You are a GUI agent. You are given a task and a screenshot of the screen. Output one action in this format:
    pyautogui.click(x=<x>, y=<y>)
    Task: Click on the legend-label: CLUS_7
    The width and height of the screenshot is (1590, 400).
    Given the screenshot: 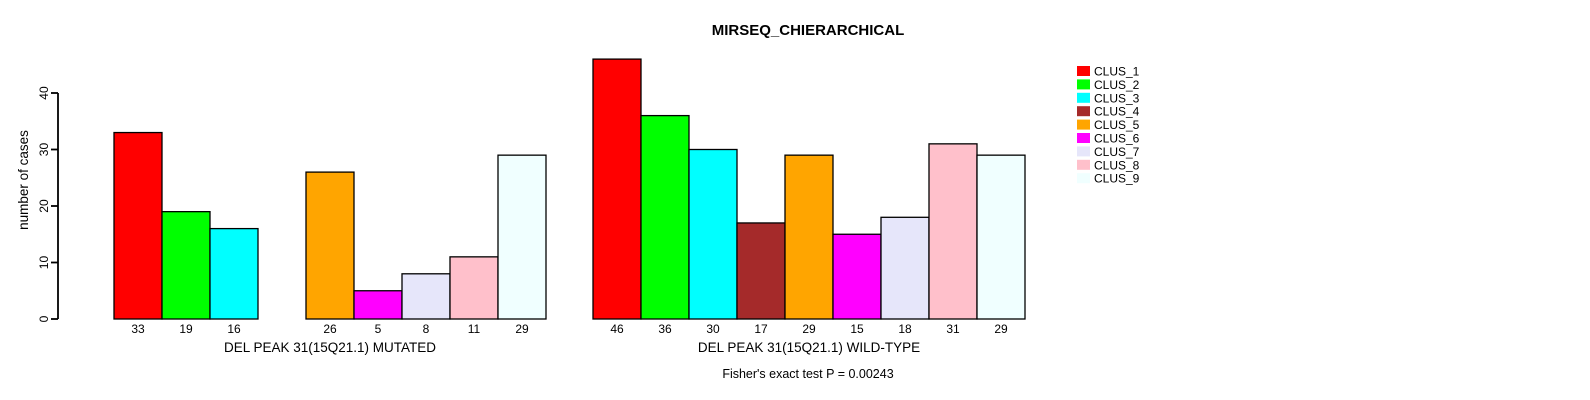 What is the action you would take?
    pyautogui.click(x=1117, y=152)
    